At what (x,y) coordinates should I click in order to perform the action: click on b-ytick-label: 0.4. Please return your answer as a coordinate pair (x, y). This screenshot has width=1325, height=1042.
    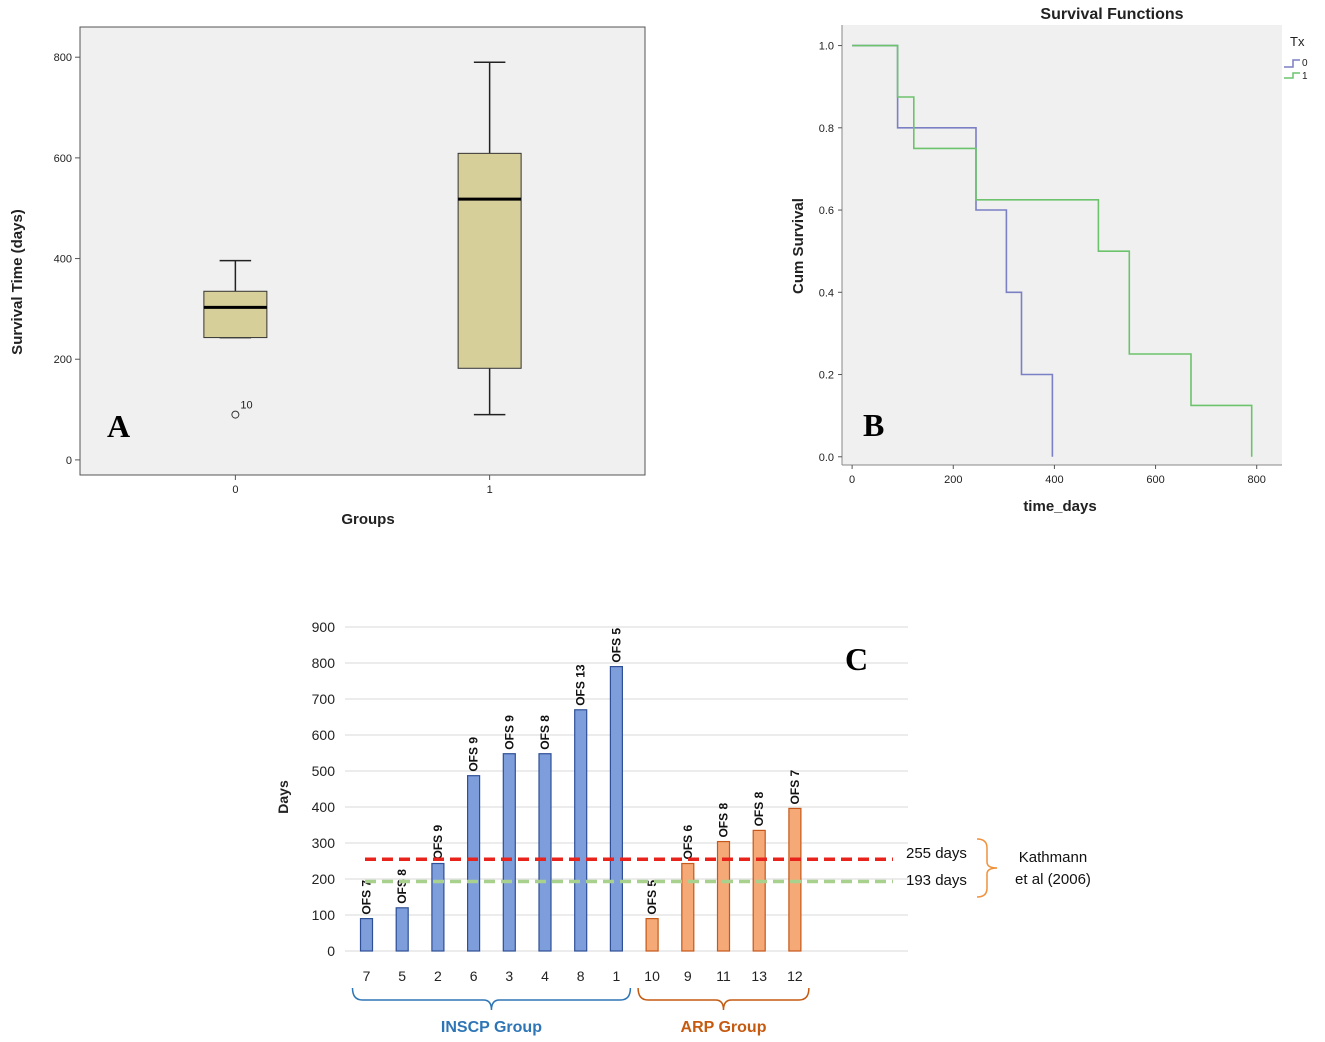
    Looking at the image, I should click on (826, 293).